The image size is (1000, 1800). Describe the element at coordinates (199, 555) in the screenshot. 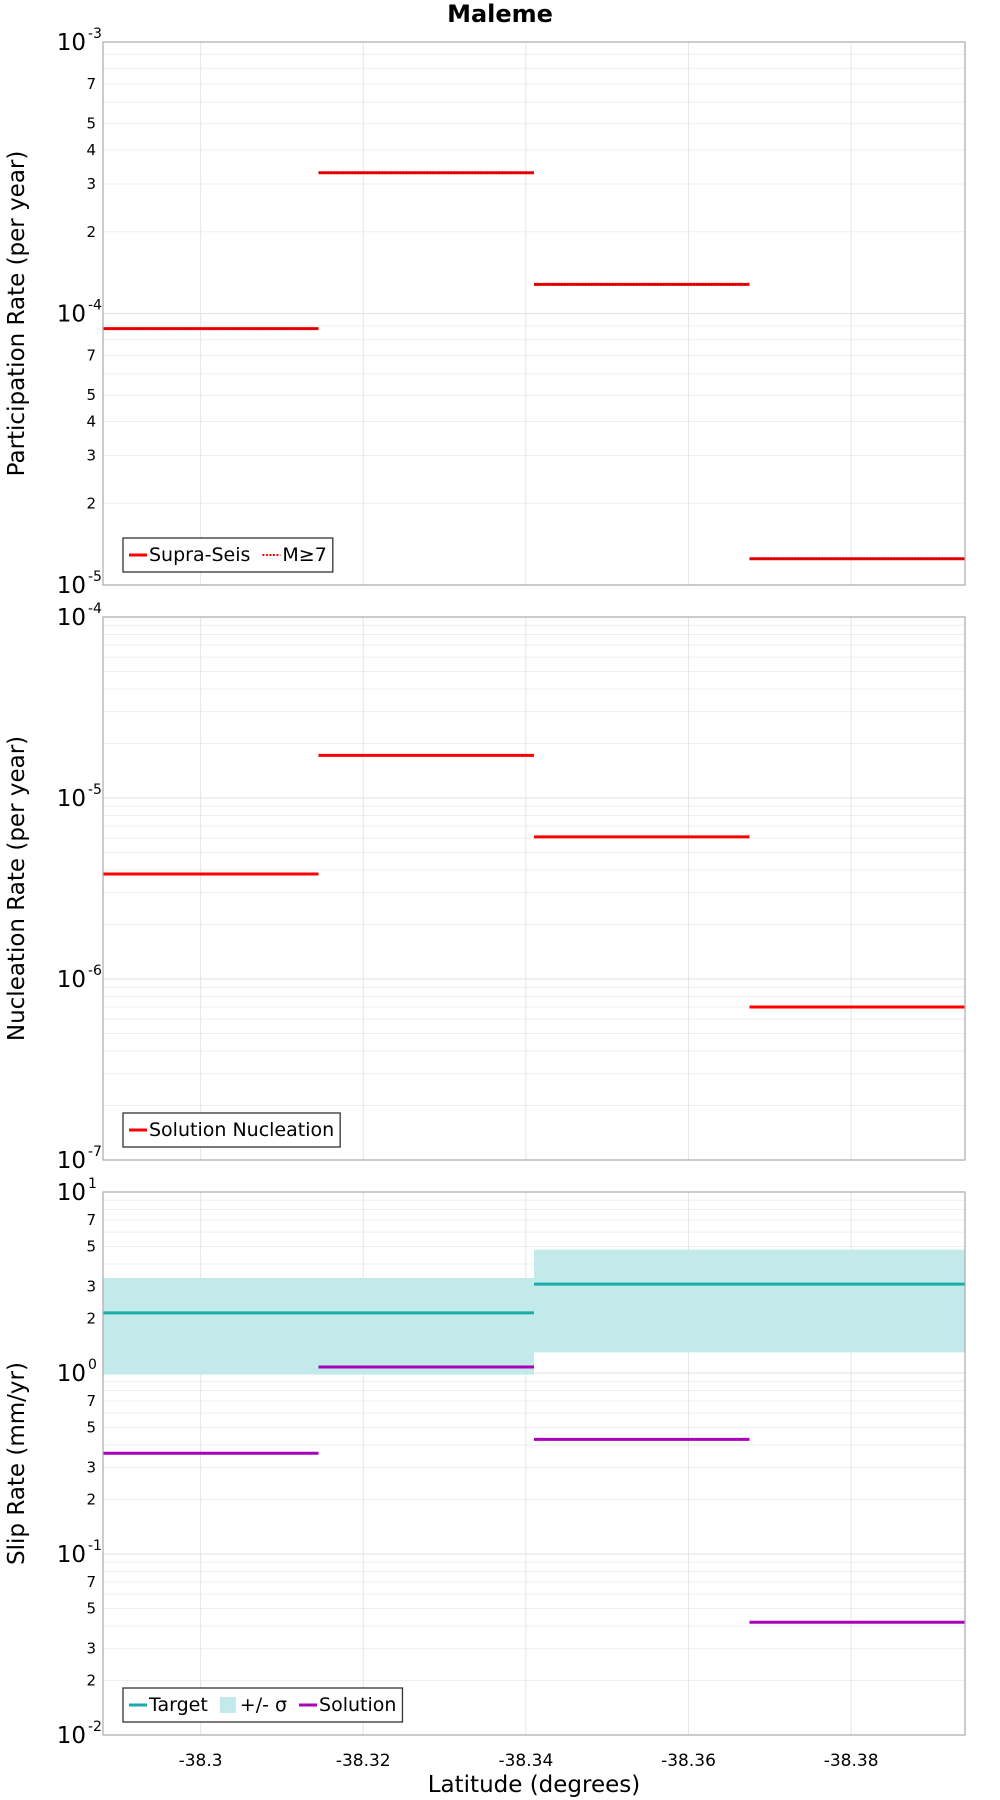

I see `legend-label: Supra-Seis` at that location.